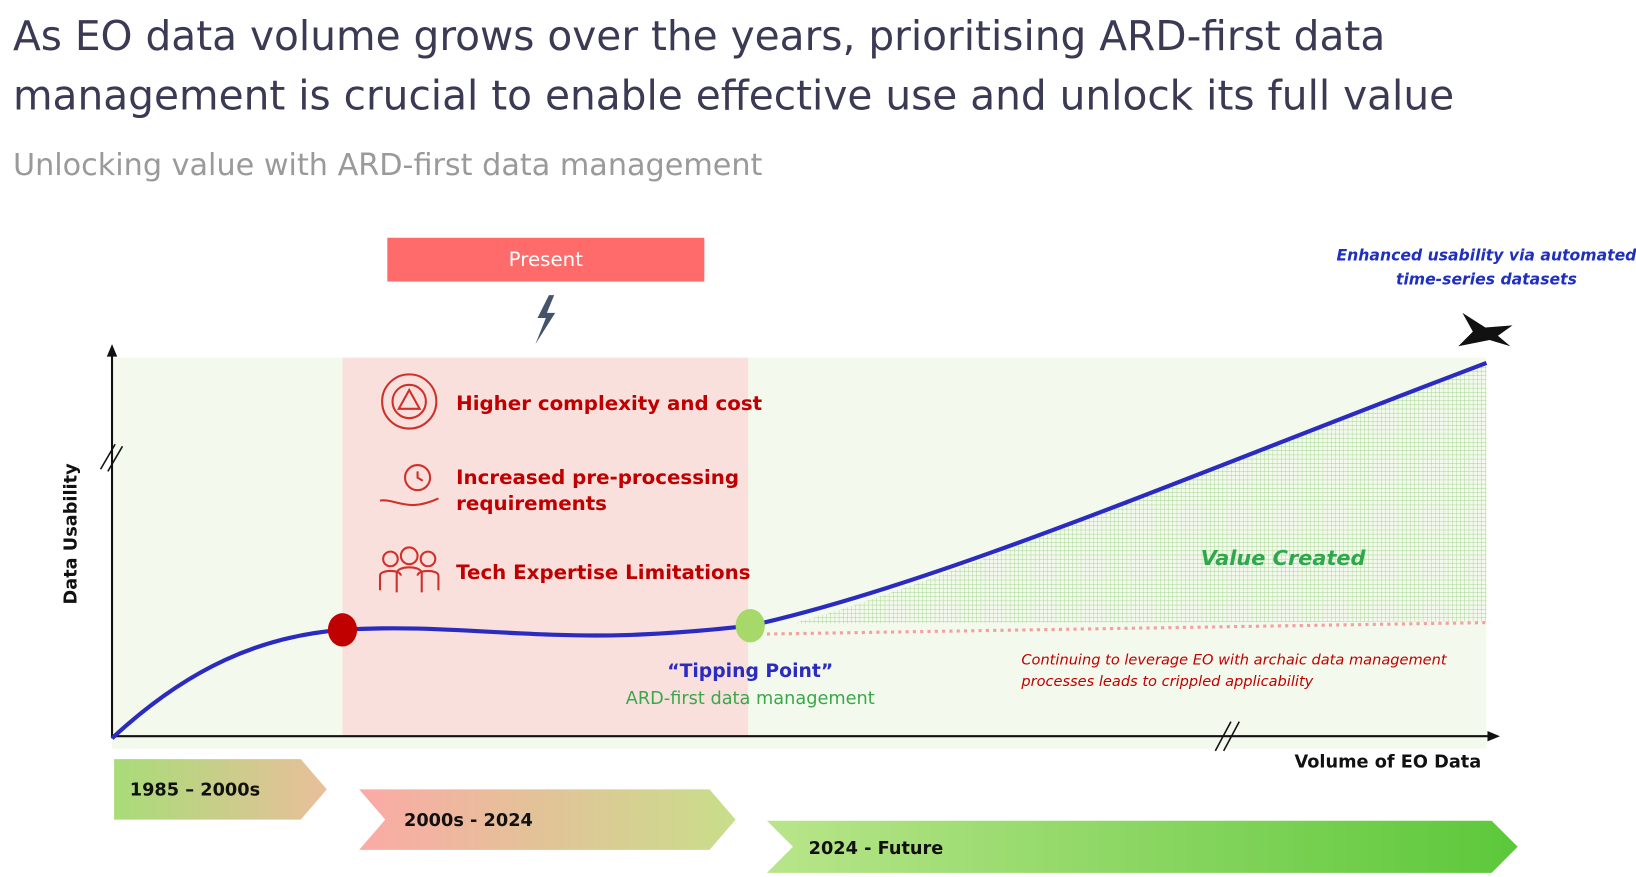  Describe the element at coordinates (597, 477) in the screenshot. I see `challenge: Increased pre-processing` at that location.